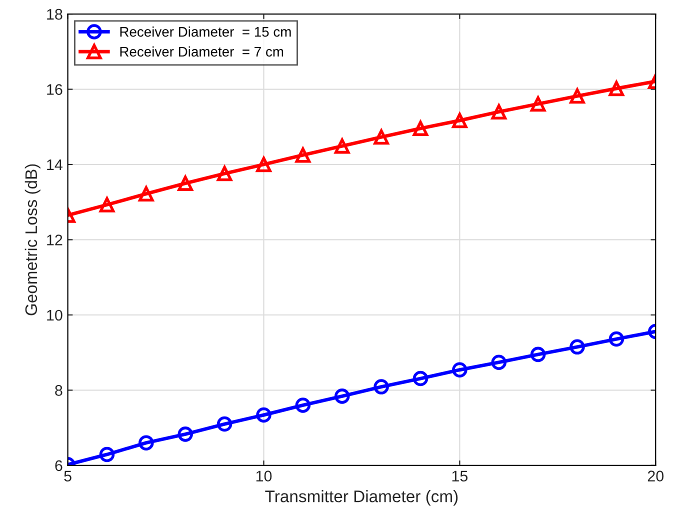 This screenshot has width=678, height=520. I want to click on x-tick-label: 5, so click(68, 476).